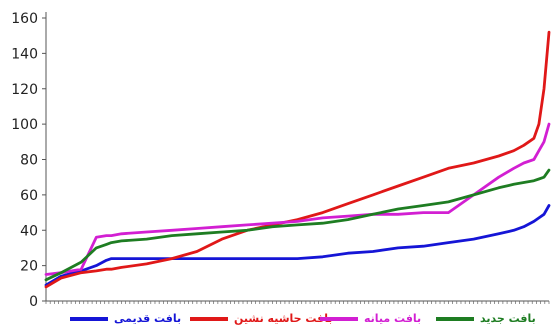  I want to click on y-axis: 0 20 40 60 80 100 120 140 160, so click(29, 160).